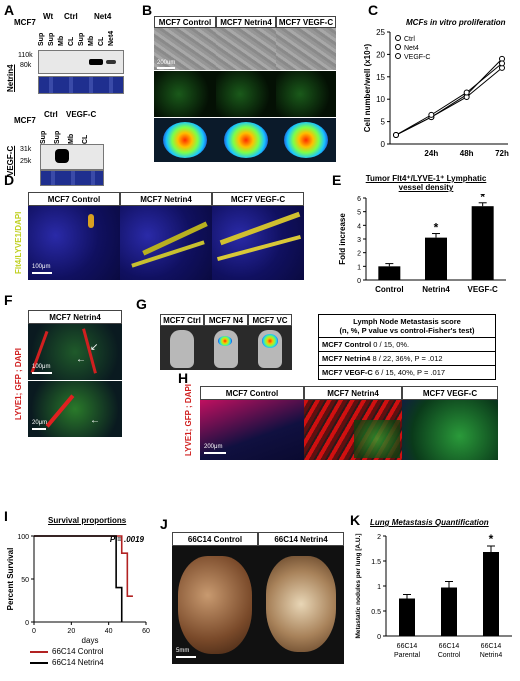 The width and height of the screenshot is (520, 681). I want to click on p-value-annotation: P = .0019, so click(127, 539).